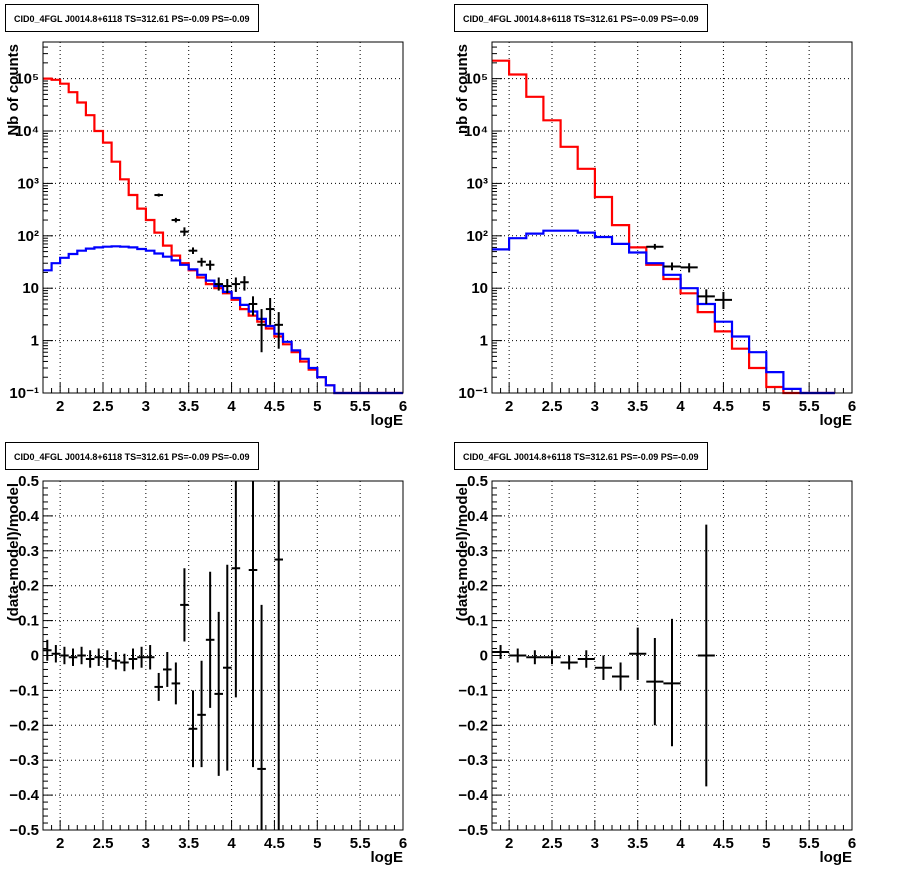  What do you see at coordinates (473, 690) in the screenshot?
I see `y-tick-label: −0.1` at bounding box center [473, 690].